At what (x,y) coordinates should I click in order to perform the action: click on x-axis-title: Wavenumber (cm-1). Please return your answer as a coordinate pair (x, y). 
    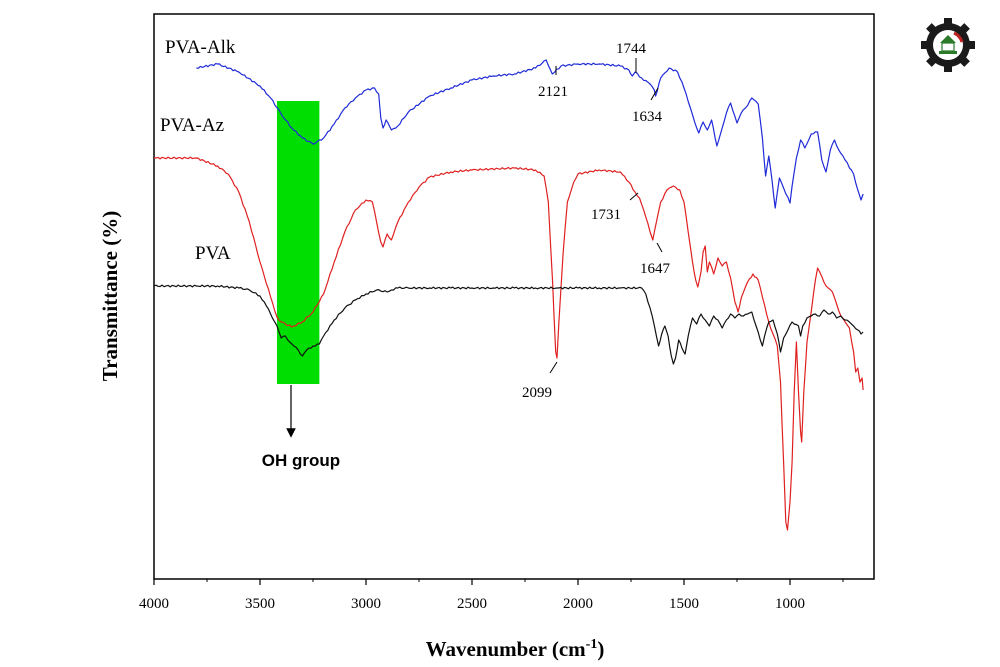
    Looking at the image, I should click on (515, 649).